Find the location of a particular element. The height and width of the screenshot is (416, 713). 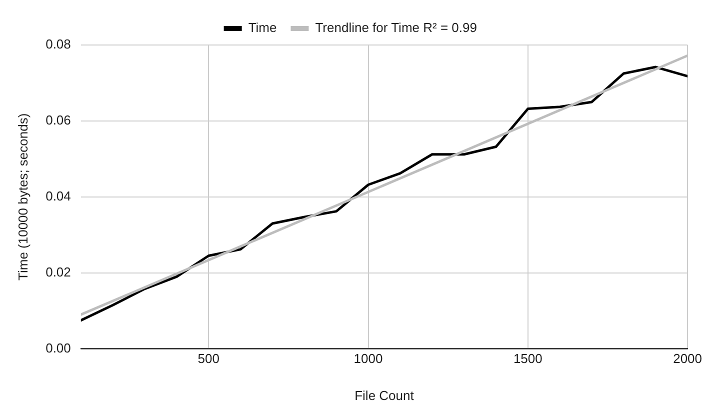

legend-label: Time is located at coordinates (262, 28).